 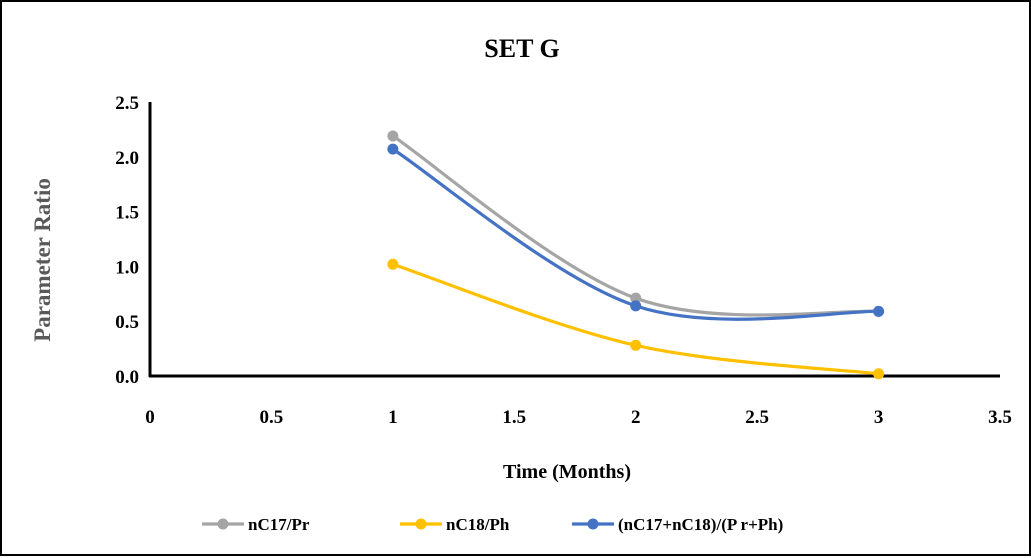 I want to click on x-tick-label: 2, so click(x=636, y=417).